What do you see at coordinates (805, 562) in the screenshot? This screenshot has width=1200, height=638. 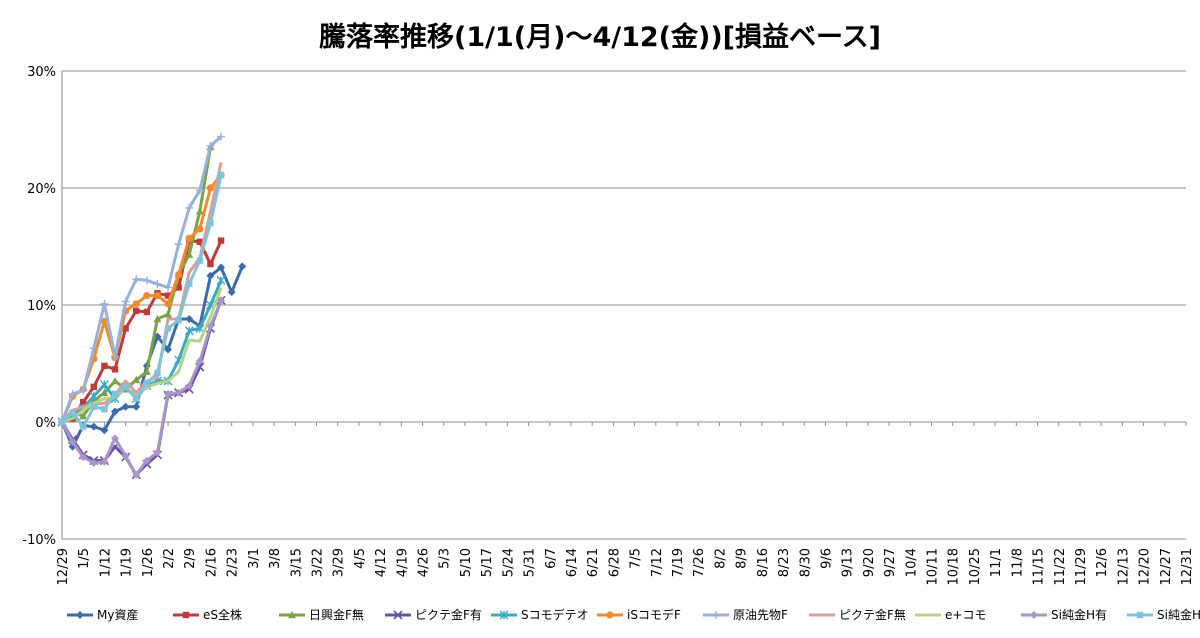 I see `x-tick-label: 8/30` at bounding box center [805, 562].